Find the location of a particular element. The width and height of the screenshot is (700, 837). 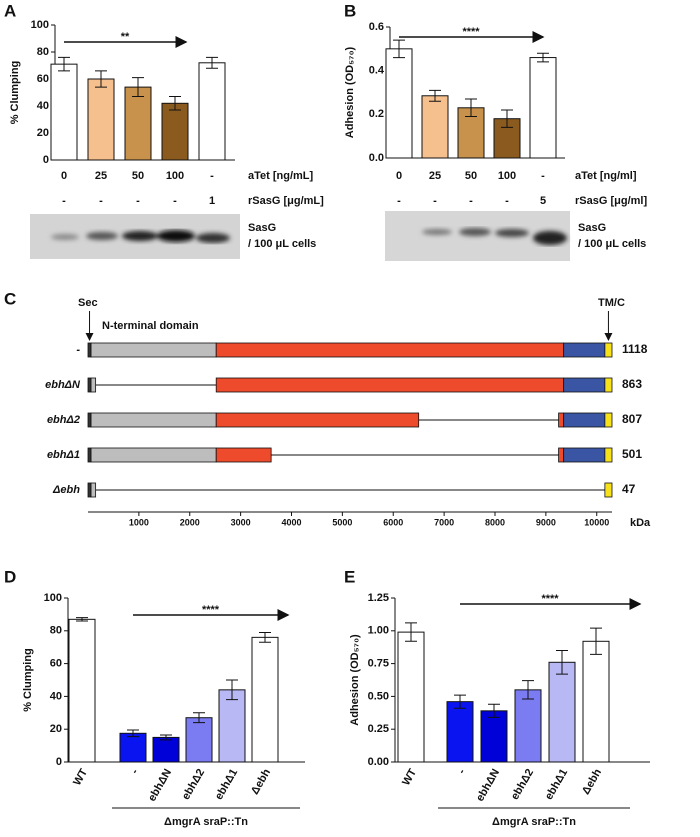

y-tick-label: 0.2 is located at coordinates (376, 114).